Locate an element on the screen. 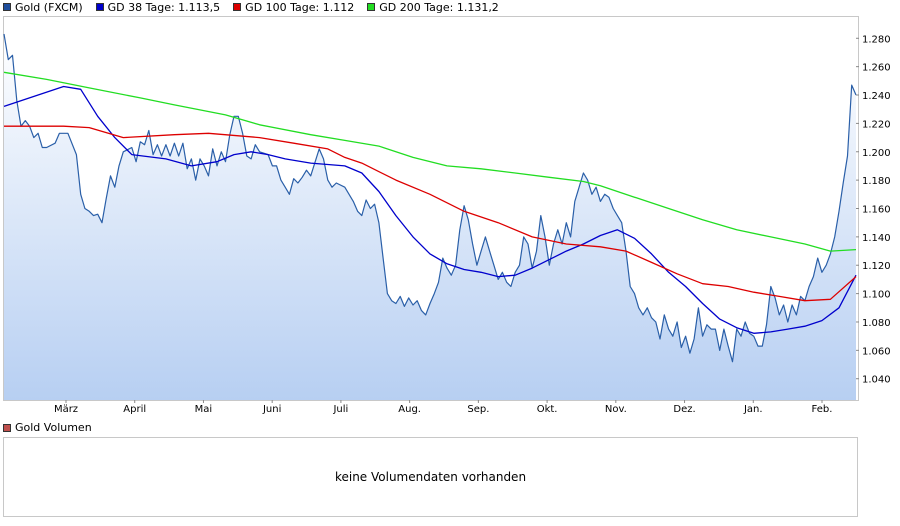 Image resolution: width=900 pixels, height=526 pixels. y-tick-label: 1.060 is located at coordinates (876, 351).